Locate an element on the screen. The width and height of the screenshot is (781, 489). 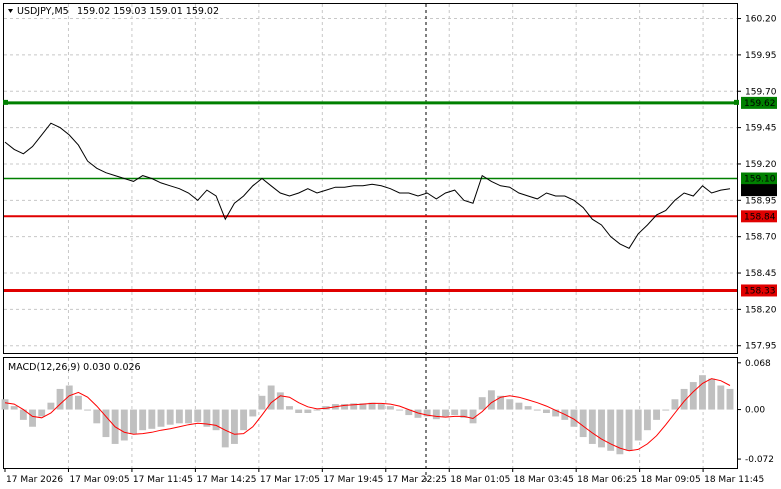
level-price-tag-label: 158.33 is located at coordinates (760, 291).